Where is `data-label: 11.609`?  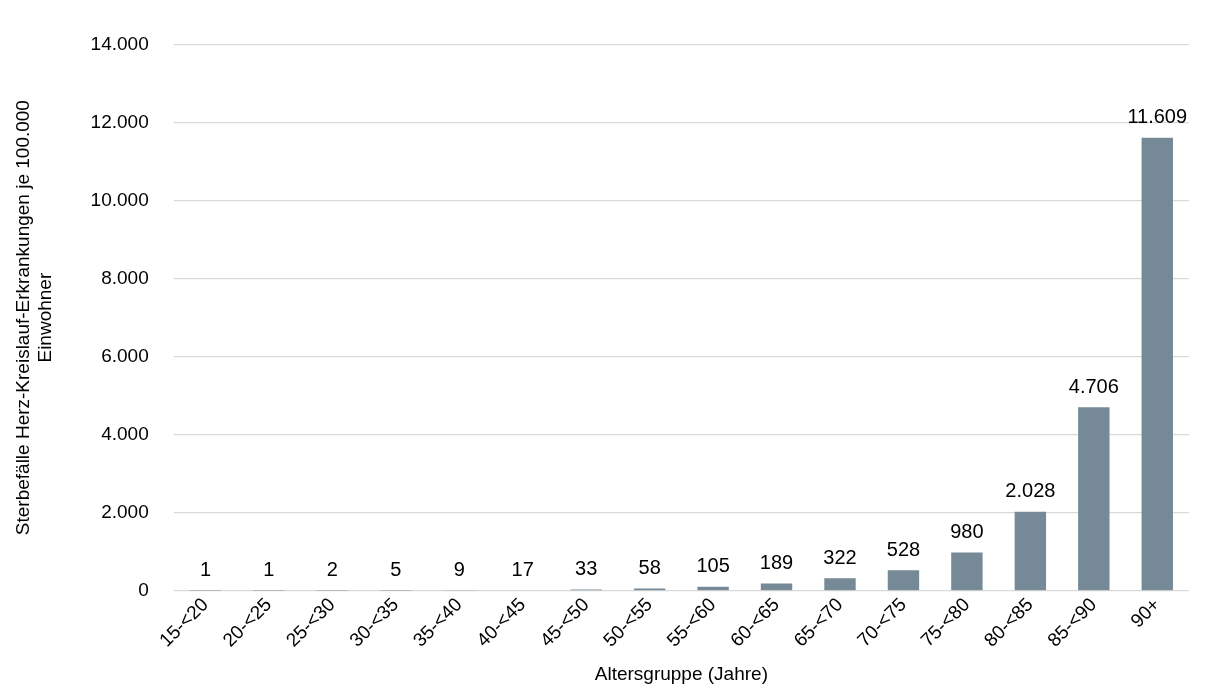
data-label: 11.609 is located at coordinates (1157, 116).